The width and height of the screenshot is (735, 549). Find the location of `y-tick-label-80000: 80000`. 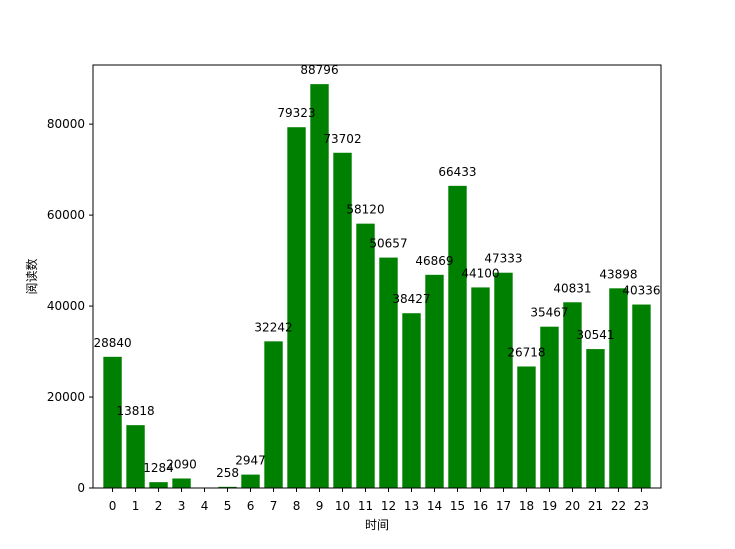

y-tick-label-80000: 80000 is located at coordinates (66, 124).